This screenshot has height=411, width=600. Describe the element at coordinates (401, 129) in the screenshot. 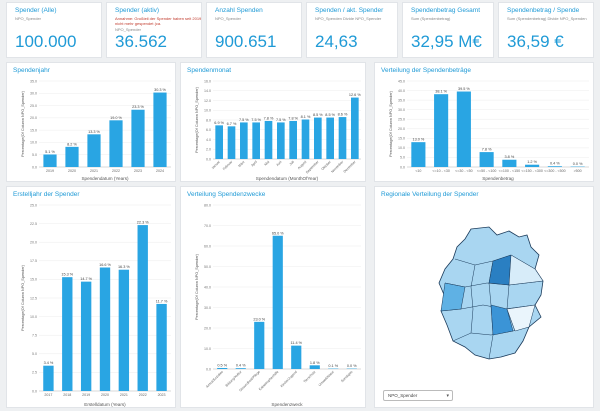

I see `y-tick-label: 20.0` at that location.